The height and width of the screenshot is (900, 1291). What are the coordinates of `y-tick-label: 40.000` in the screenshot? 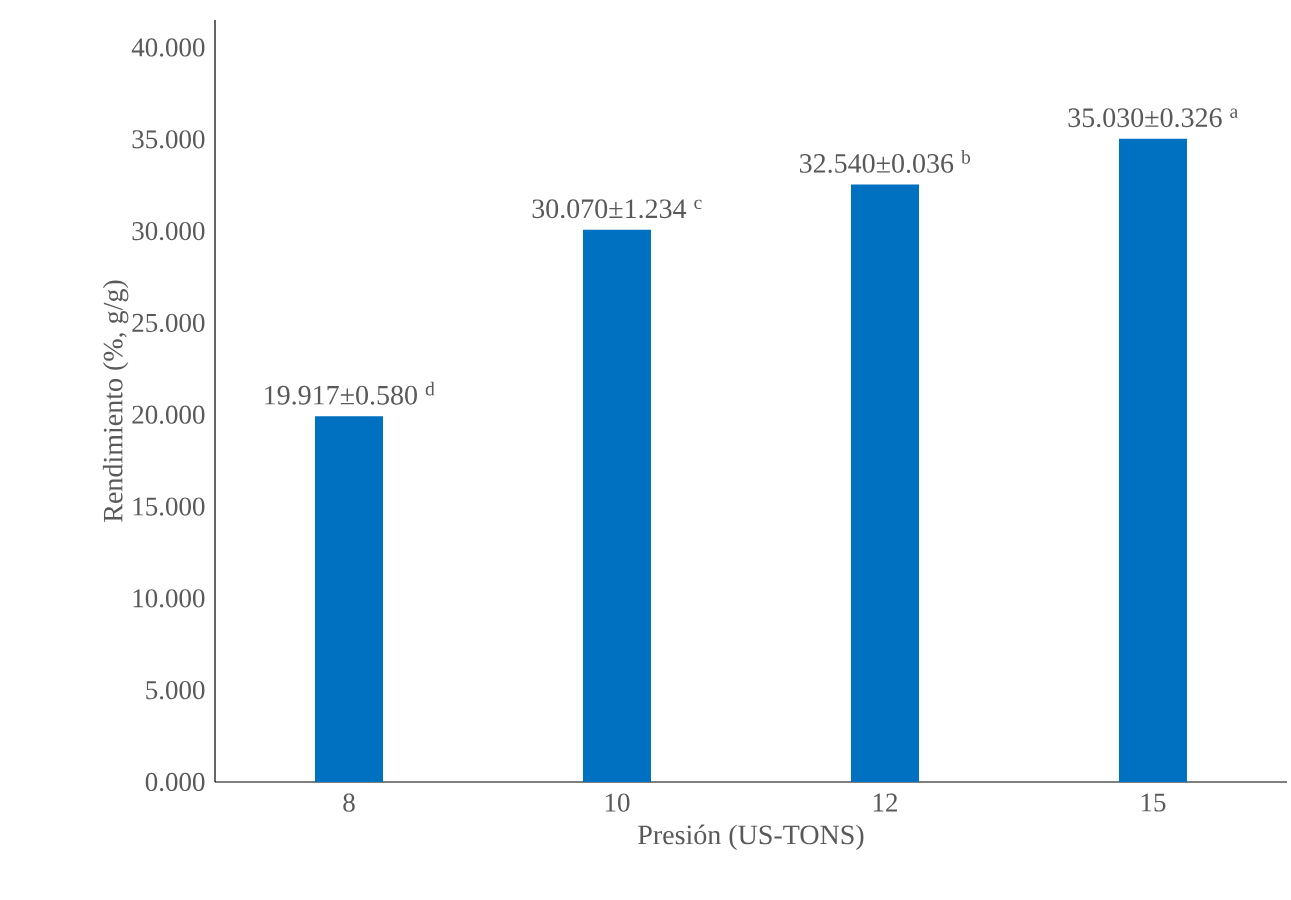 It's located at (168, 47).